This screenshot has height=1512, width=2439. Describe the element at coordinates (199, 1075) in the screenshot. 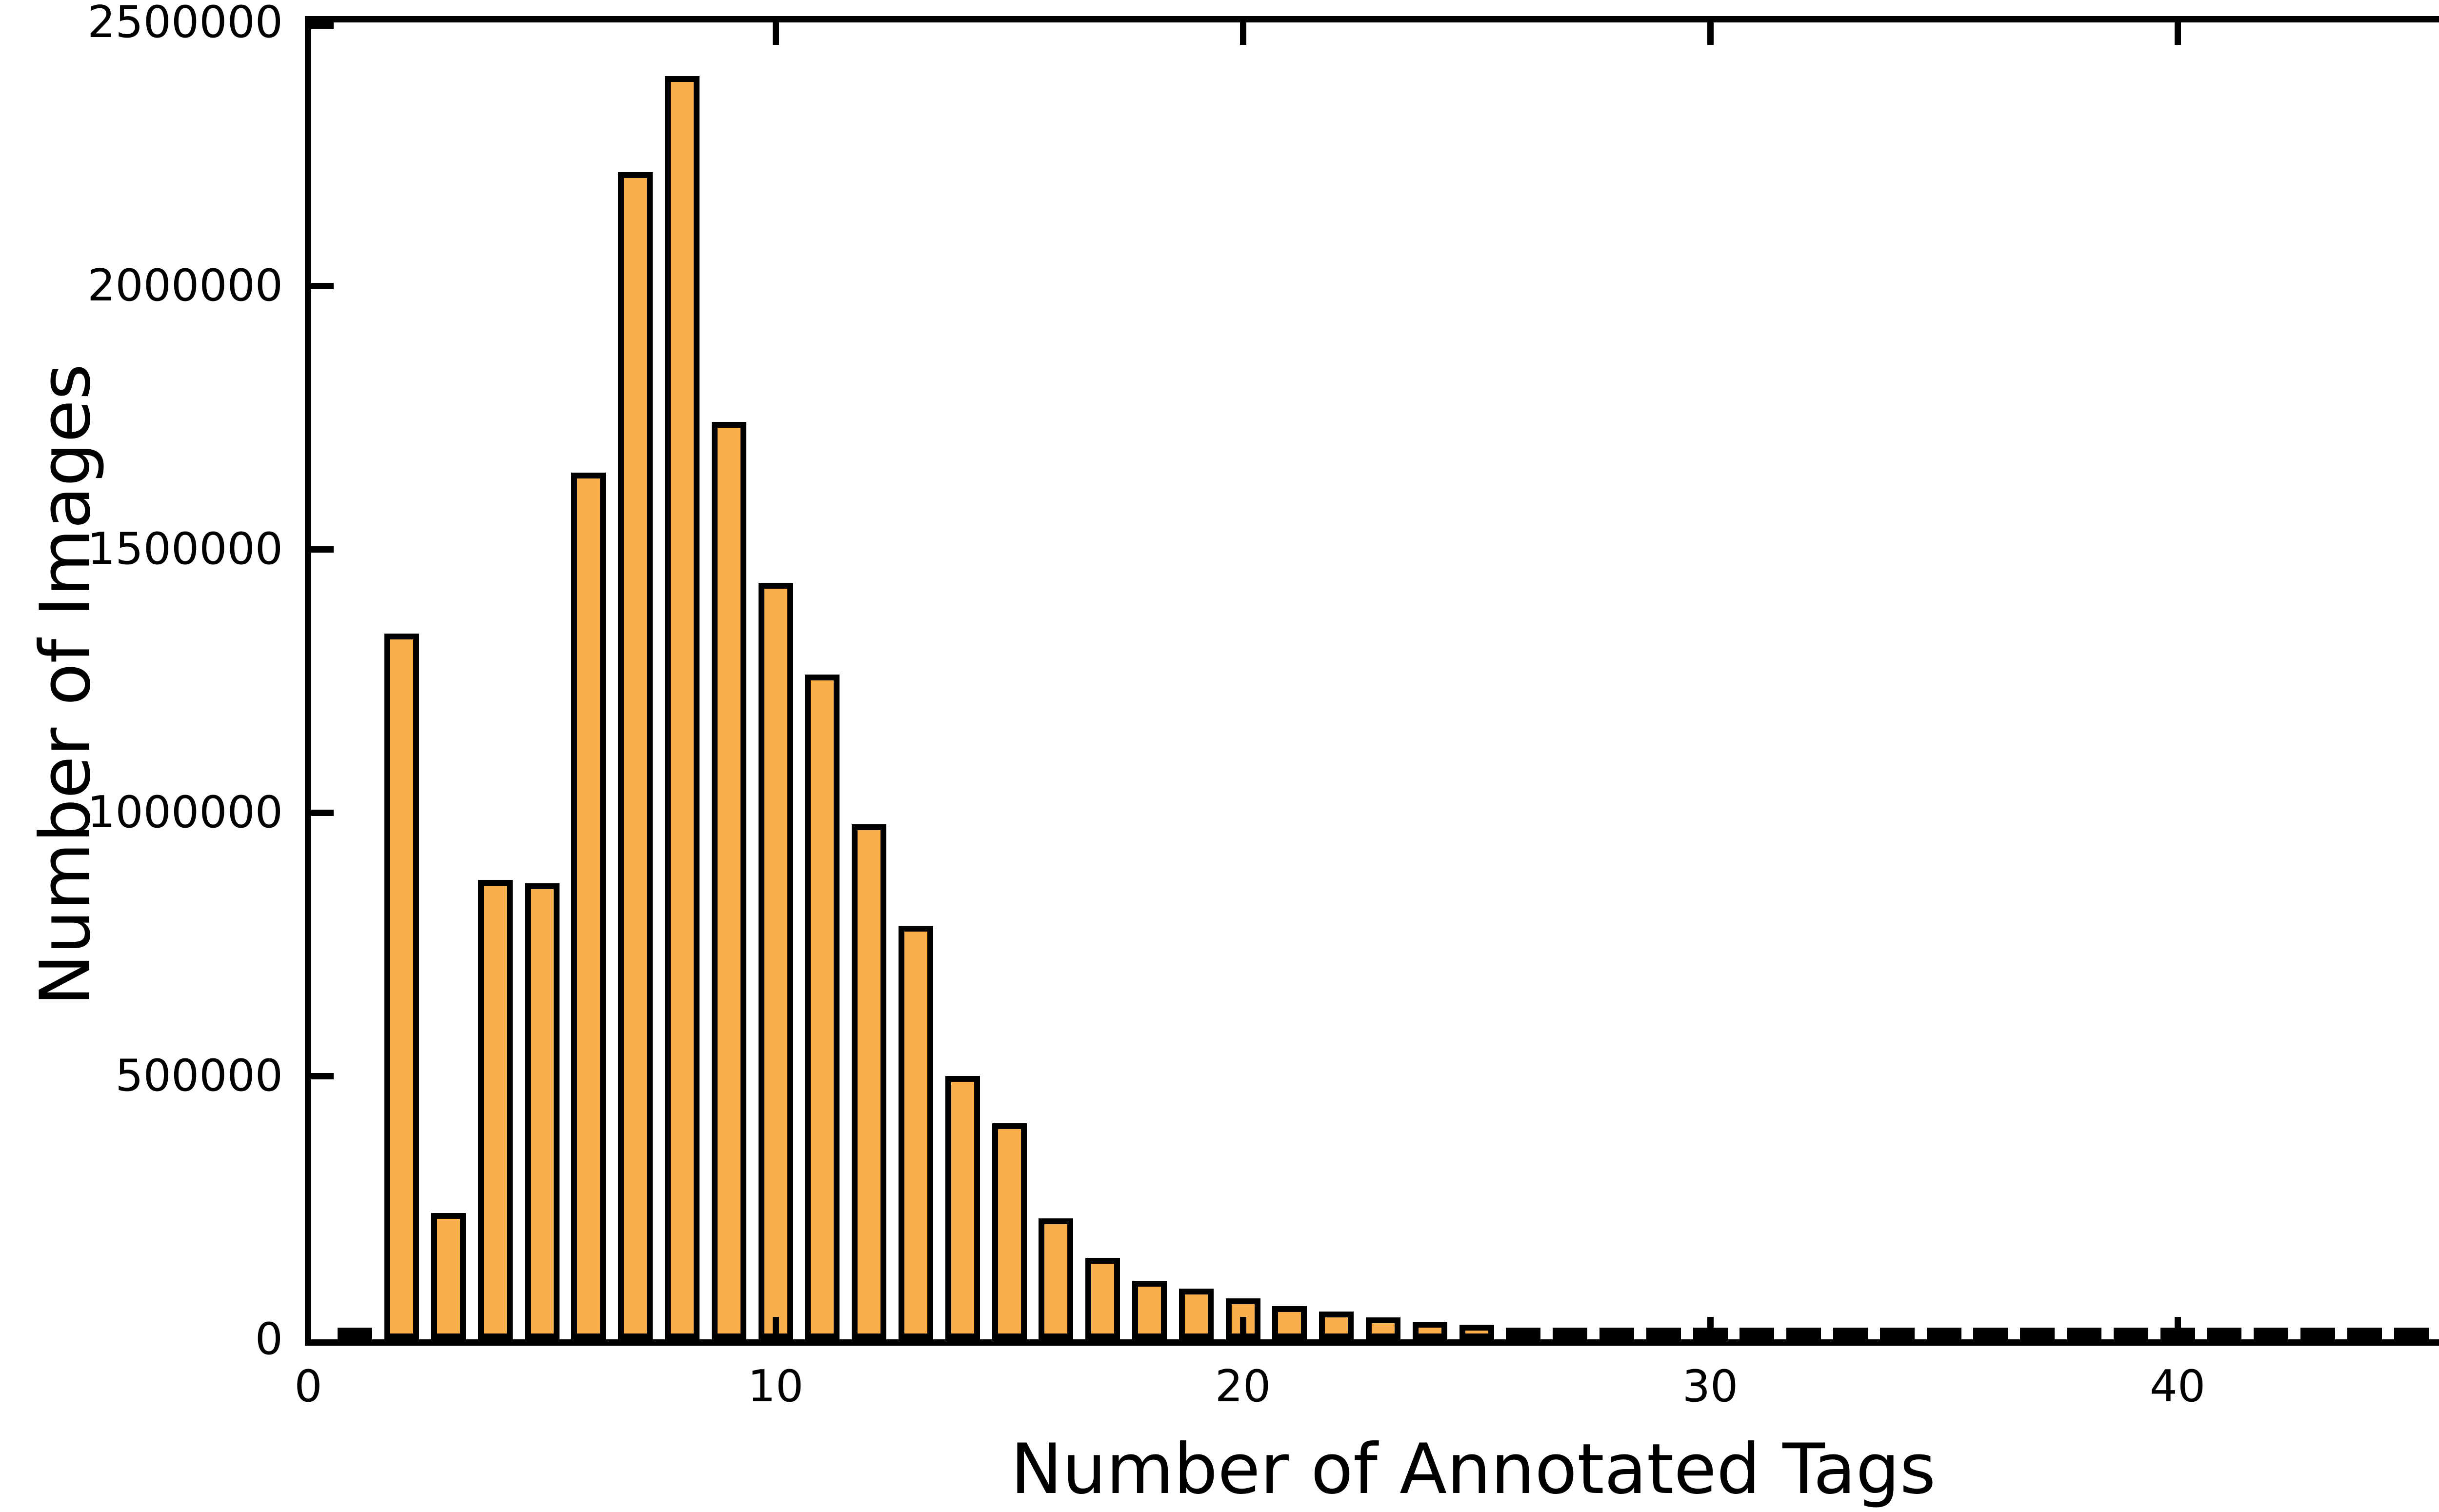

I see `y-tick-label: 500000` at that location.